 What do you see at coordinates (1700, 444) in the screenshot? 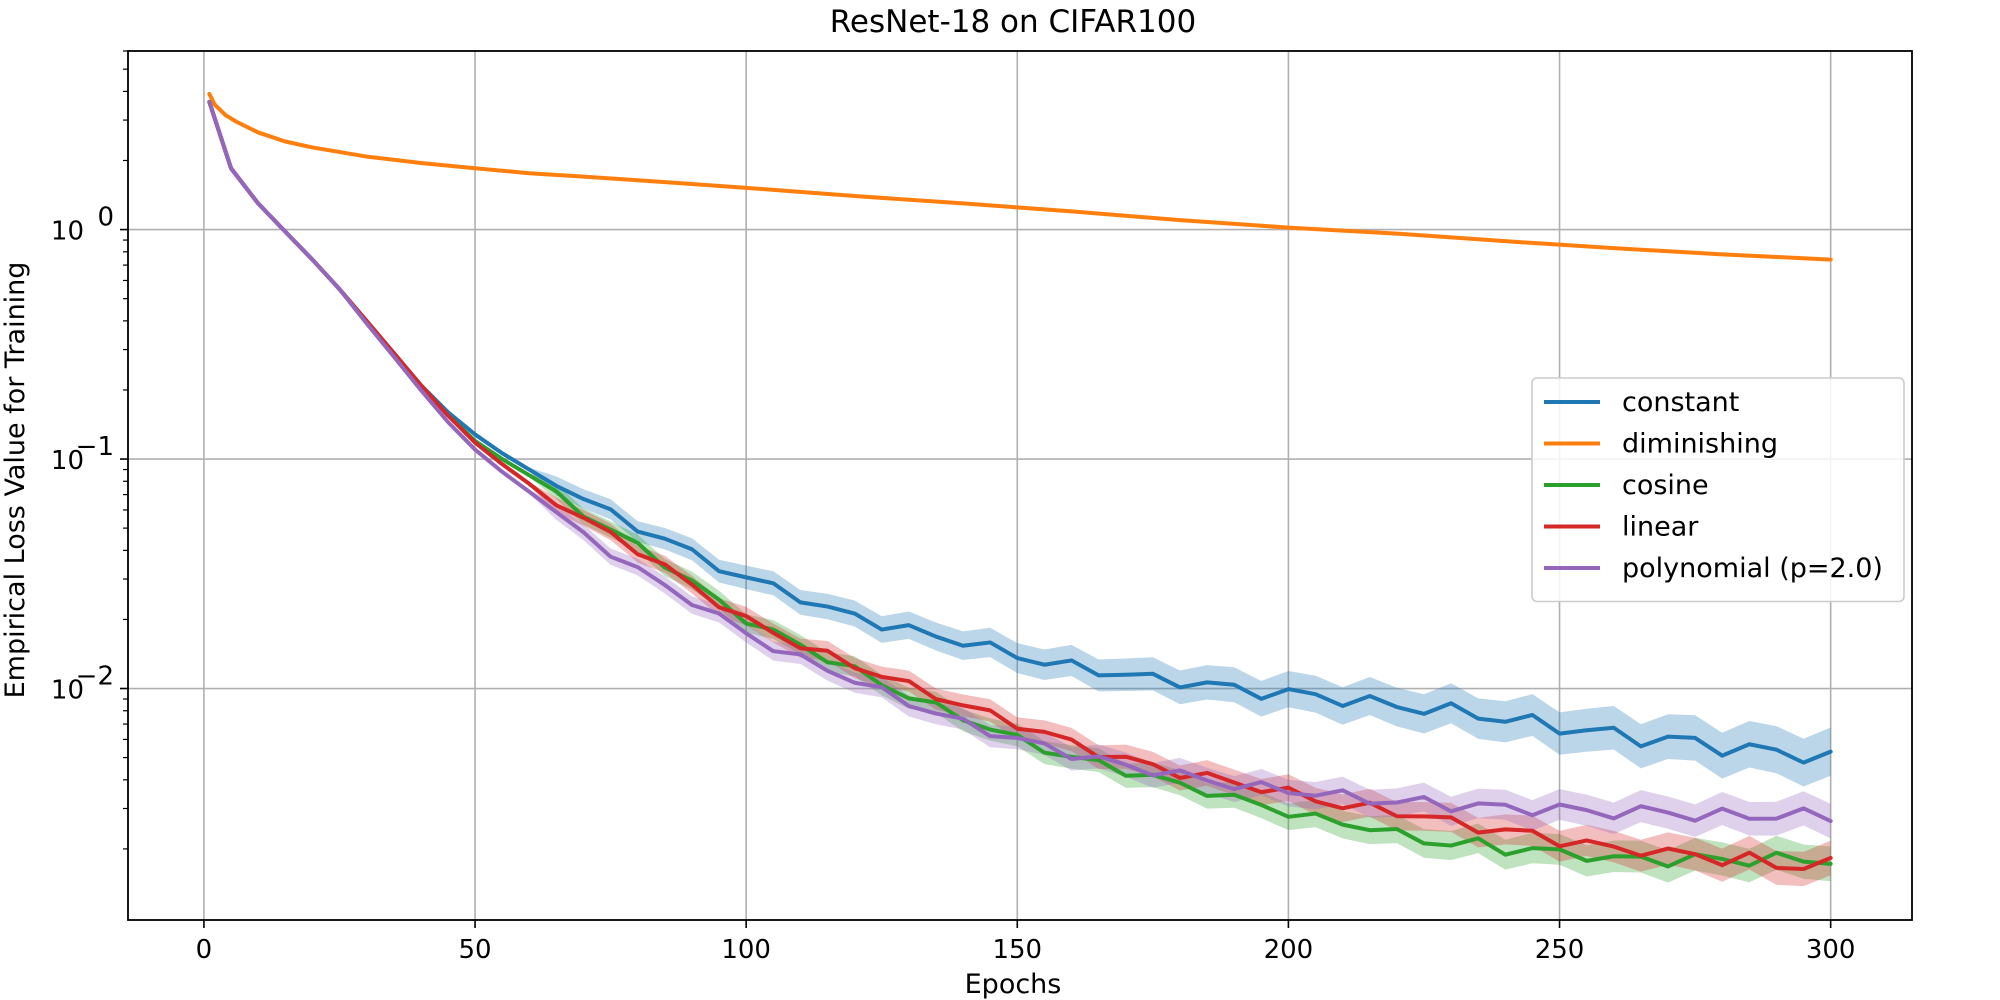
I see `legend-label: diminishing` at bounding box center [1700, 444].